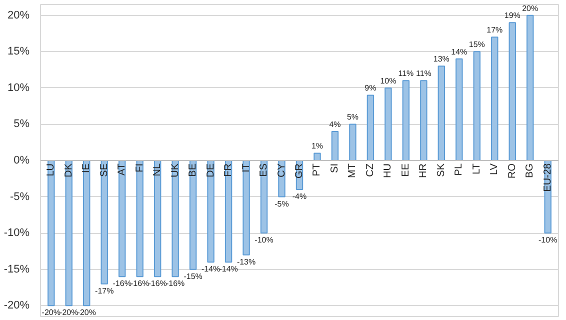  I want to click on data-label: -13%, so click(246, 261).